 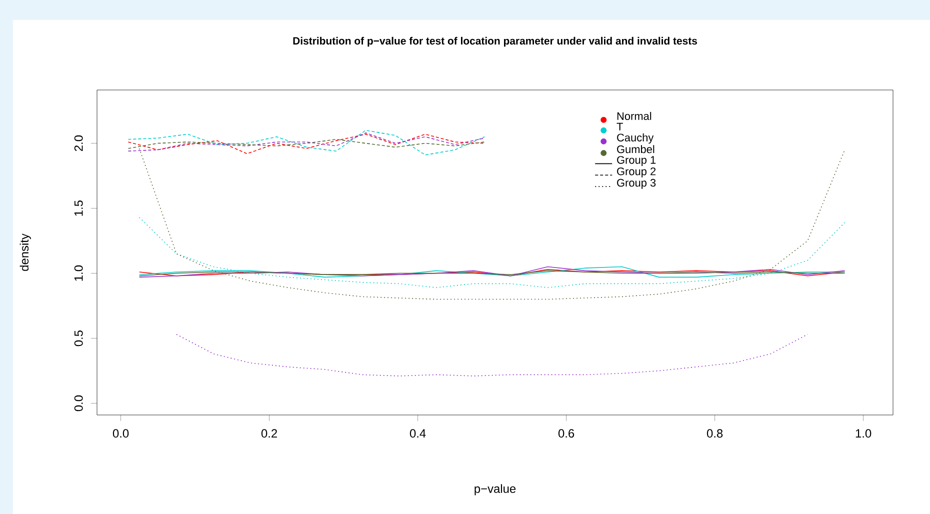 I want to click on legend-label: Gumbel, so click(x=635, y=149).